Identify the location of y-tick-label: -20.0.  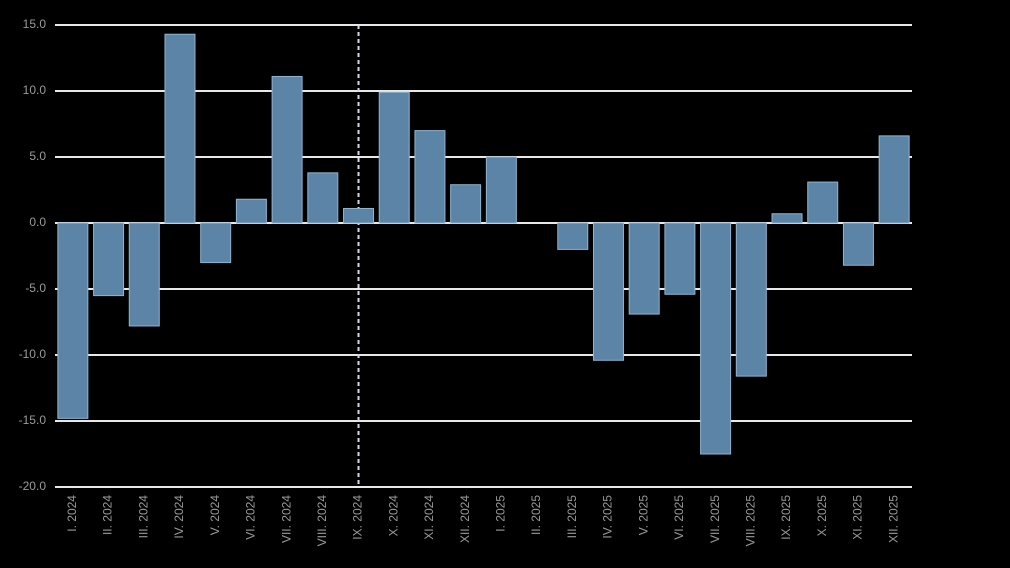
(33, 486).